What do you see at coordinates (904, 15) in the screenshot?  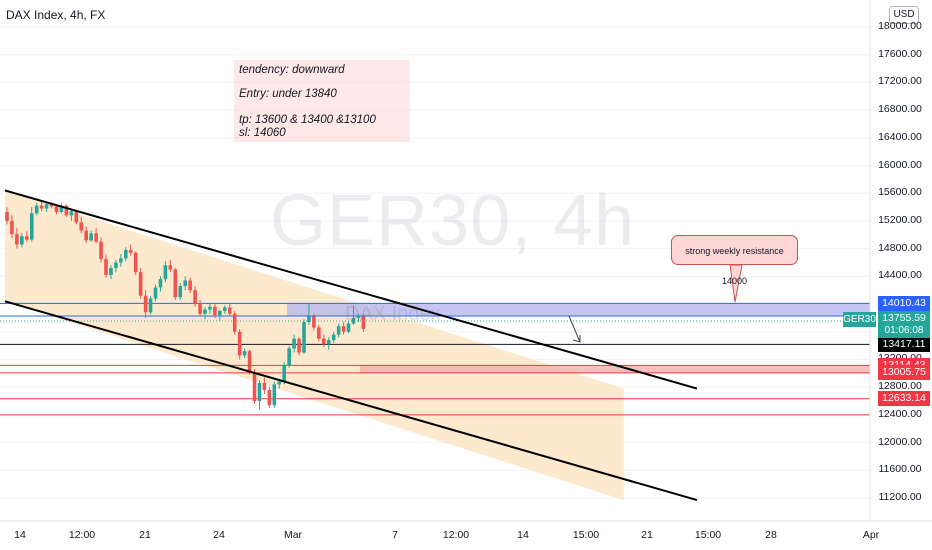 I see `currency-button: USD` at bounding box center [904, 15].